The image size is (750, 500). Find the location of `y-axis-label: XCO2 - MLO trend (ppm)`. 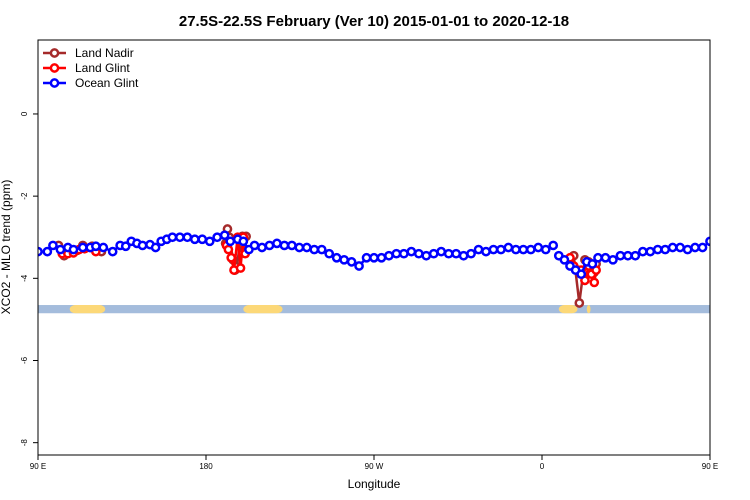

y-axis-label: XCO2 - MLO trend (ppm) is located at coordinates (6, 247).